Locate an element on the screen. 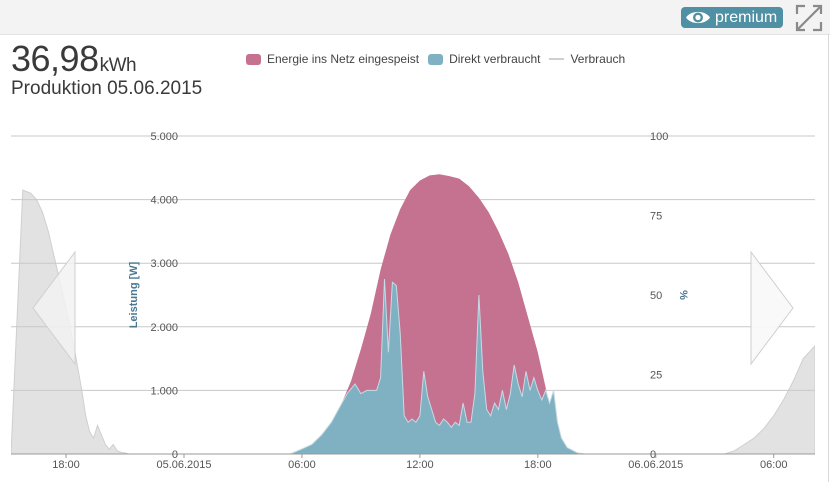 This screenshot has width=830, height=482. premium-button: premium is located at coordinates (732, 17).